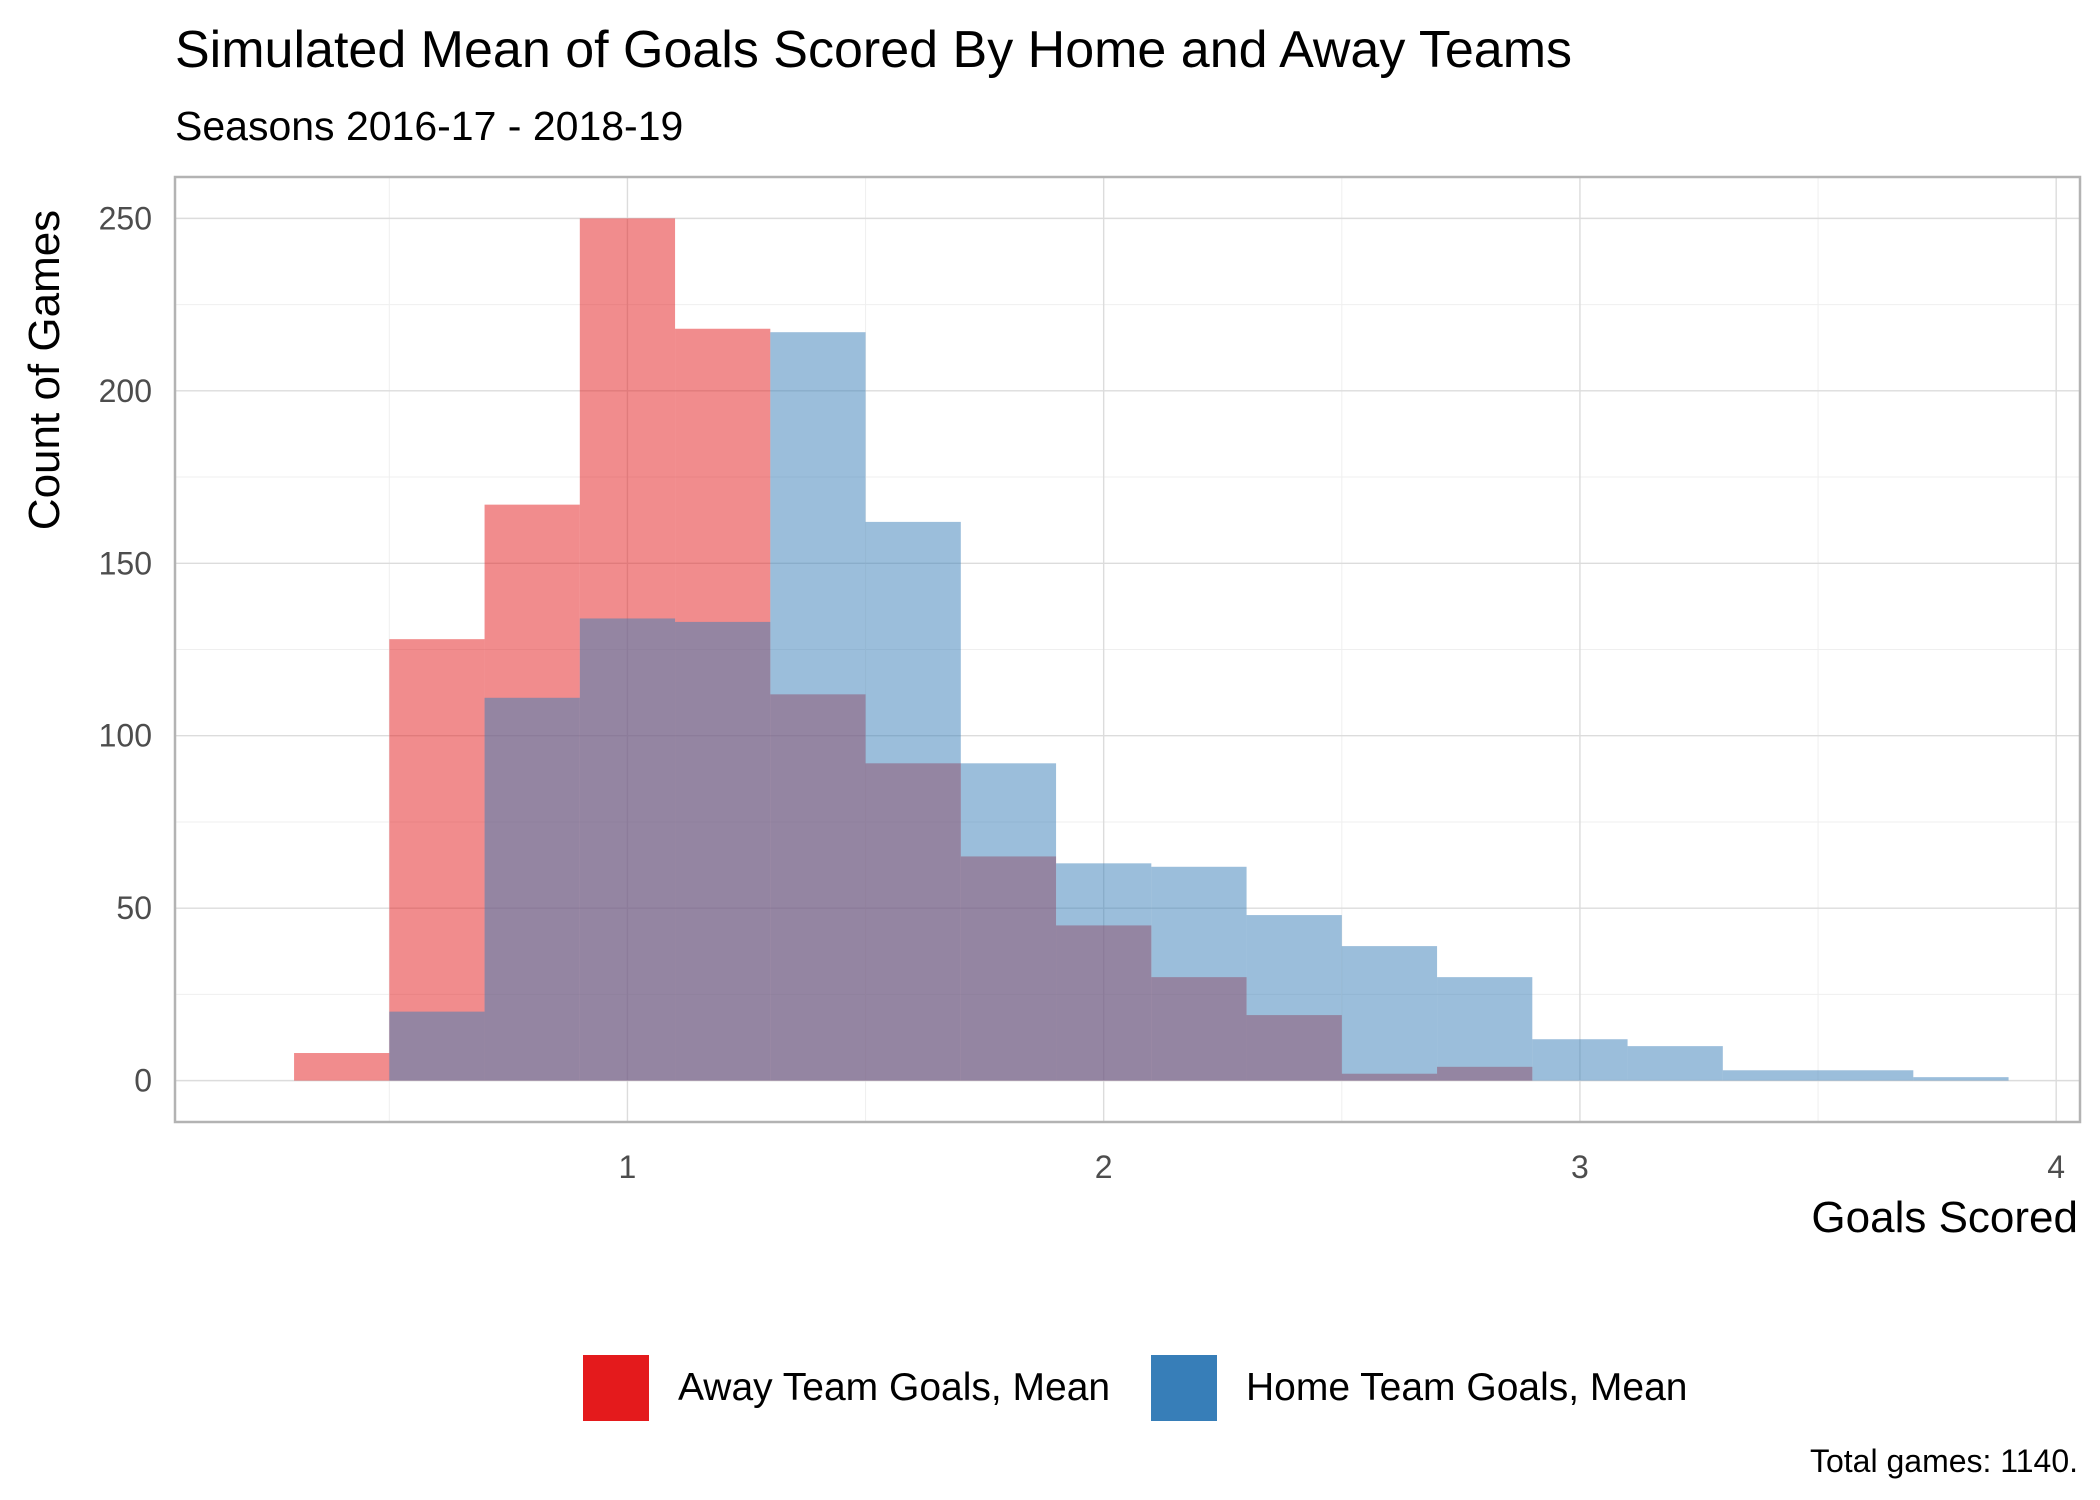  I want to click on y-axis-title: Count of Games, so click(44, 370).